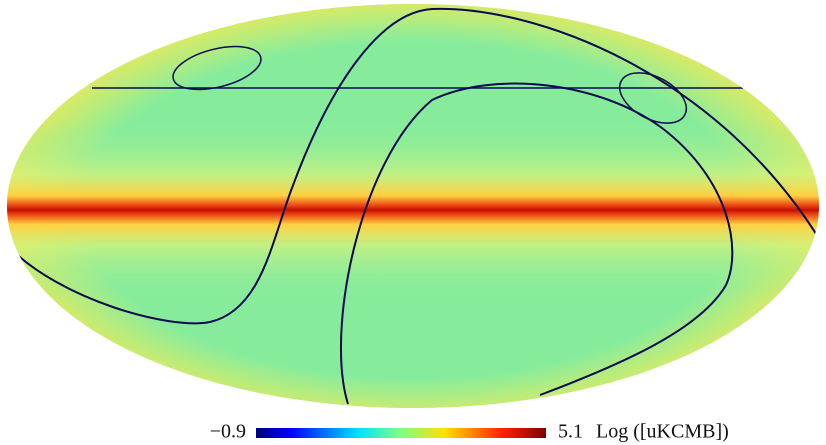 The width and height of the screenshot is (826, 445). What do you see at coordinates (228, 432) in the screenshot?
I see `colorbar-min-label: −0.9` at bounding box center [228, 432].